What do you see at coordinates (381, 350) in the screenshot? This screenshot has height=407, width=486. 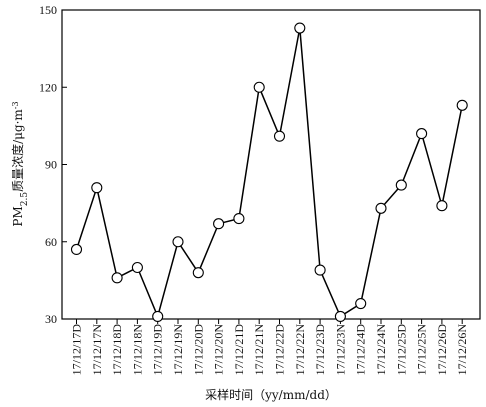 I see `x-tick-label: 17/12/24N` at bounding box center [381, 350].